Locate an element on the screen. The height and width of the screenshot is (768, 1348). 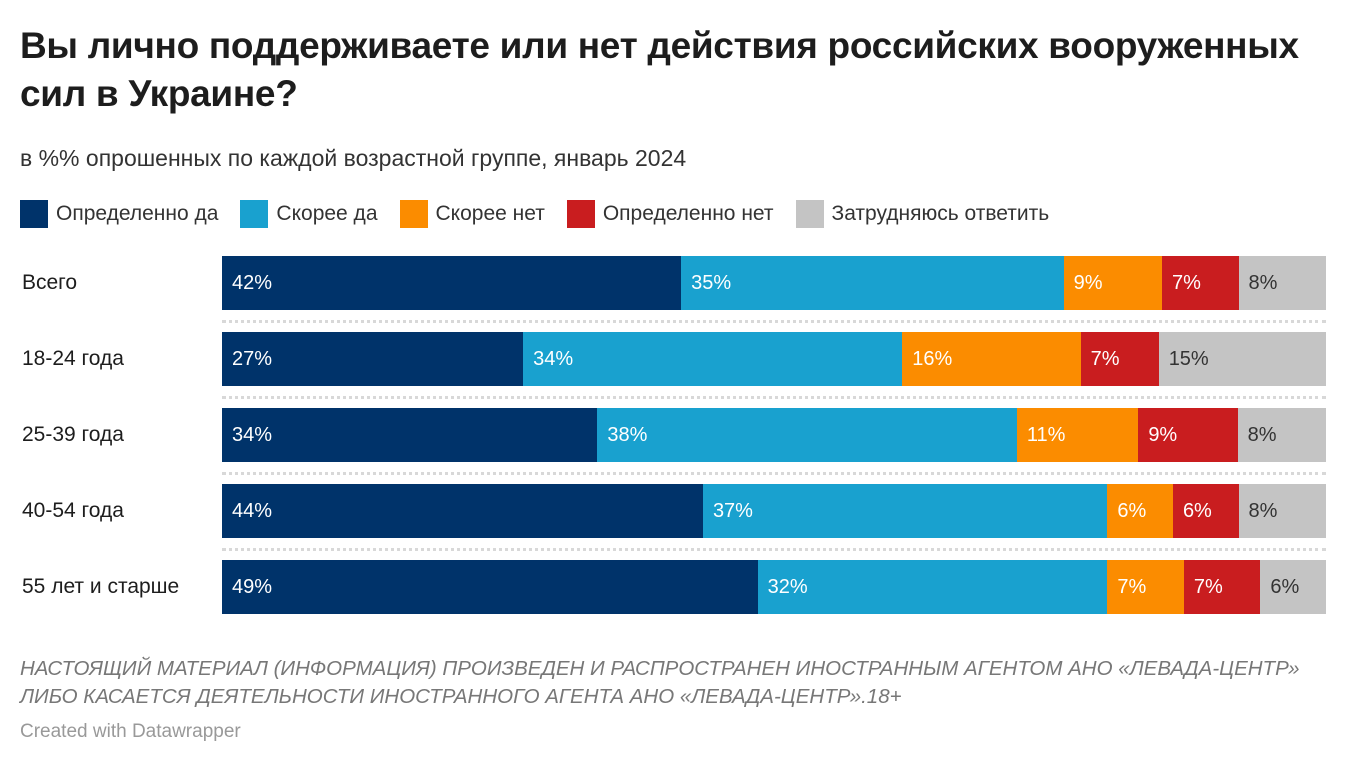
bar-row: 42% 35% 9% 7% 8% is located at coordinates (774, 283).